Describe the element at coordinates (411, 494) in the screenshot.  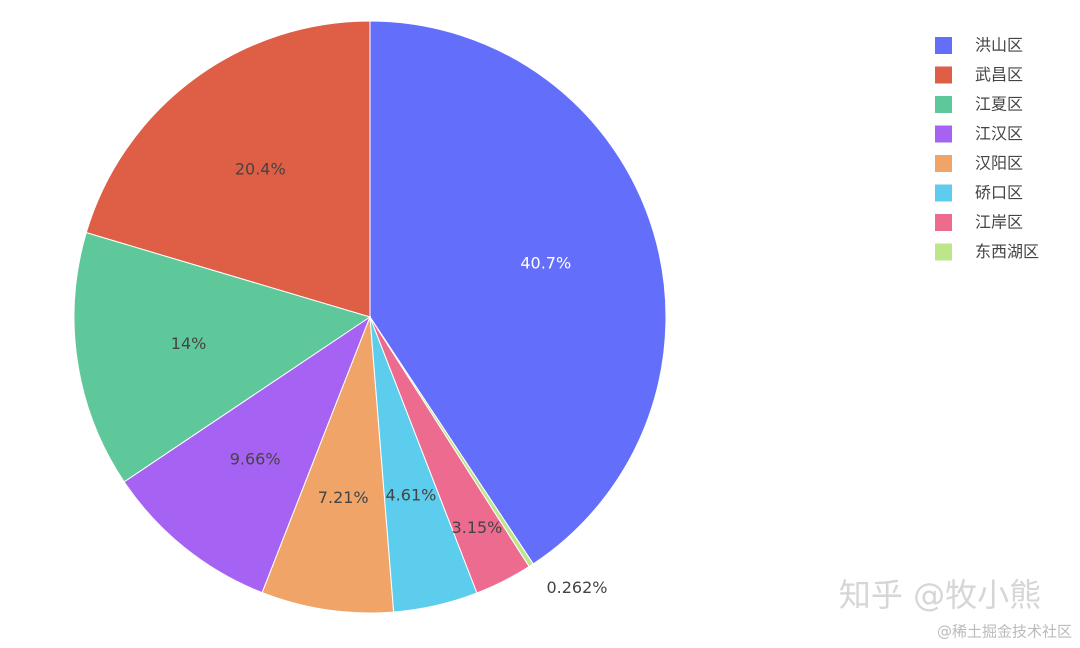
I see `value-label: 4.61%` at that location.